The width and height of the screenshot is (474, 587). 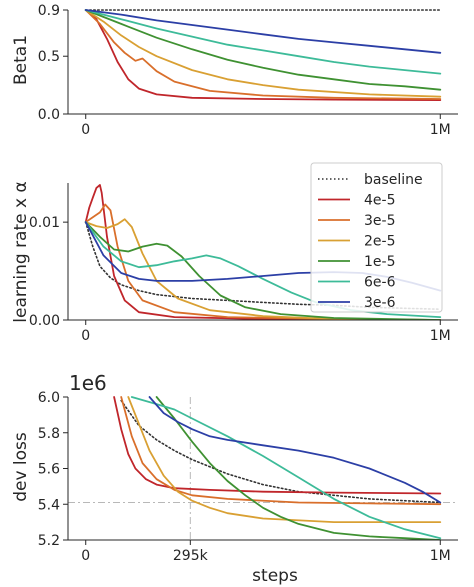 What do you see at coordinates (21, 60) in the screenshot?
I see `beta1-ylabel: Beta1` at bounding box center [21, 60].